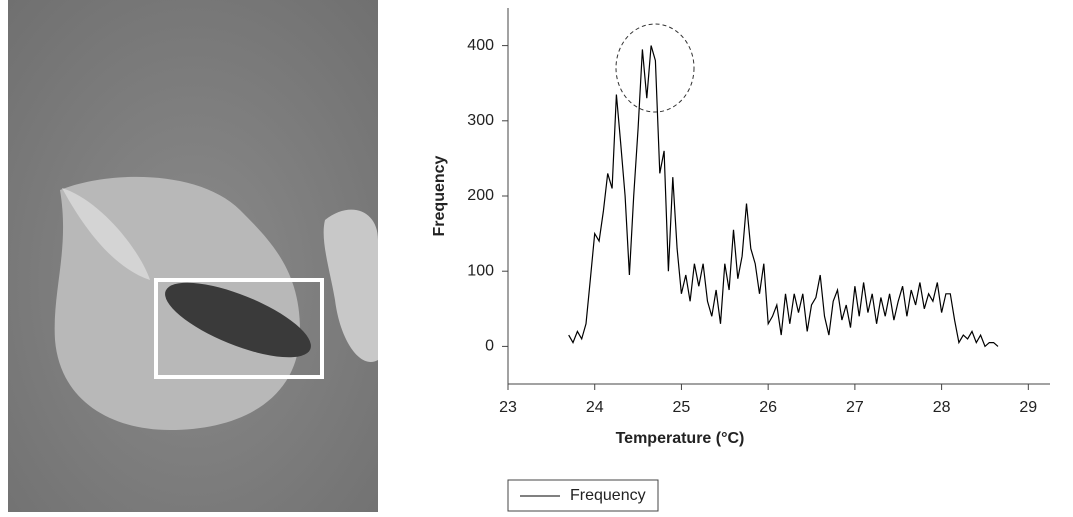 This screenshot has width=1073, height=517. What do you see at coordinates (480, 45) in the screenshot?
I see `y-tick-label: 400` at bounding box center [480, 45].